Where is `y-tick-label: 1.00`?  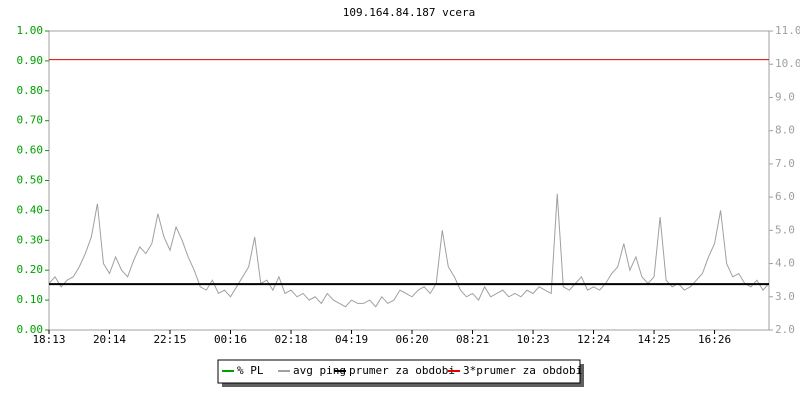 y-tick-label: 1.00 is located at coordinates (30, 30).